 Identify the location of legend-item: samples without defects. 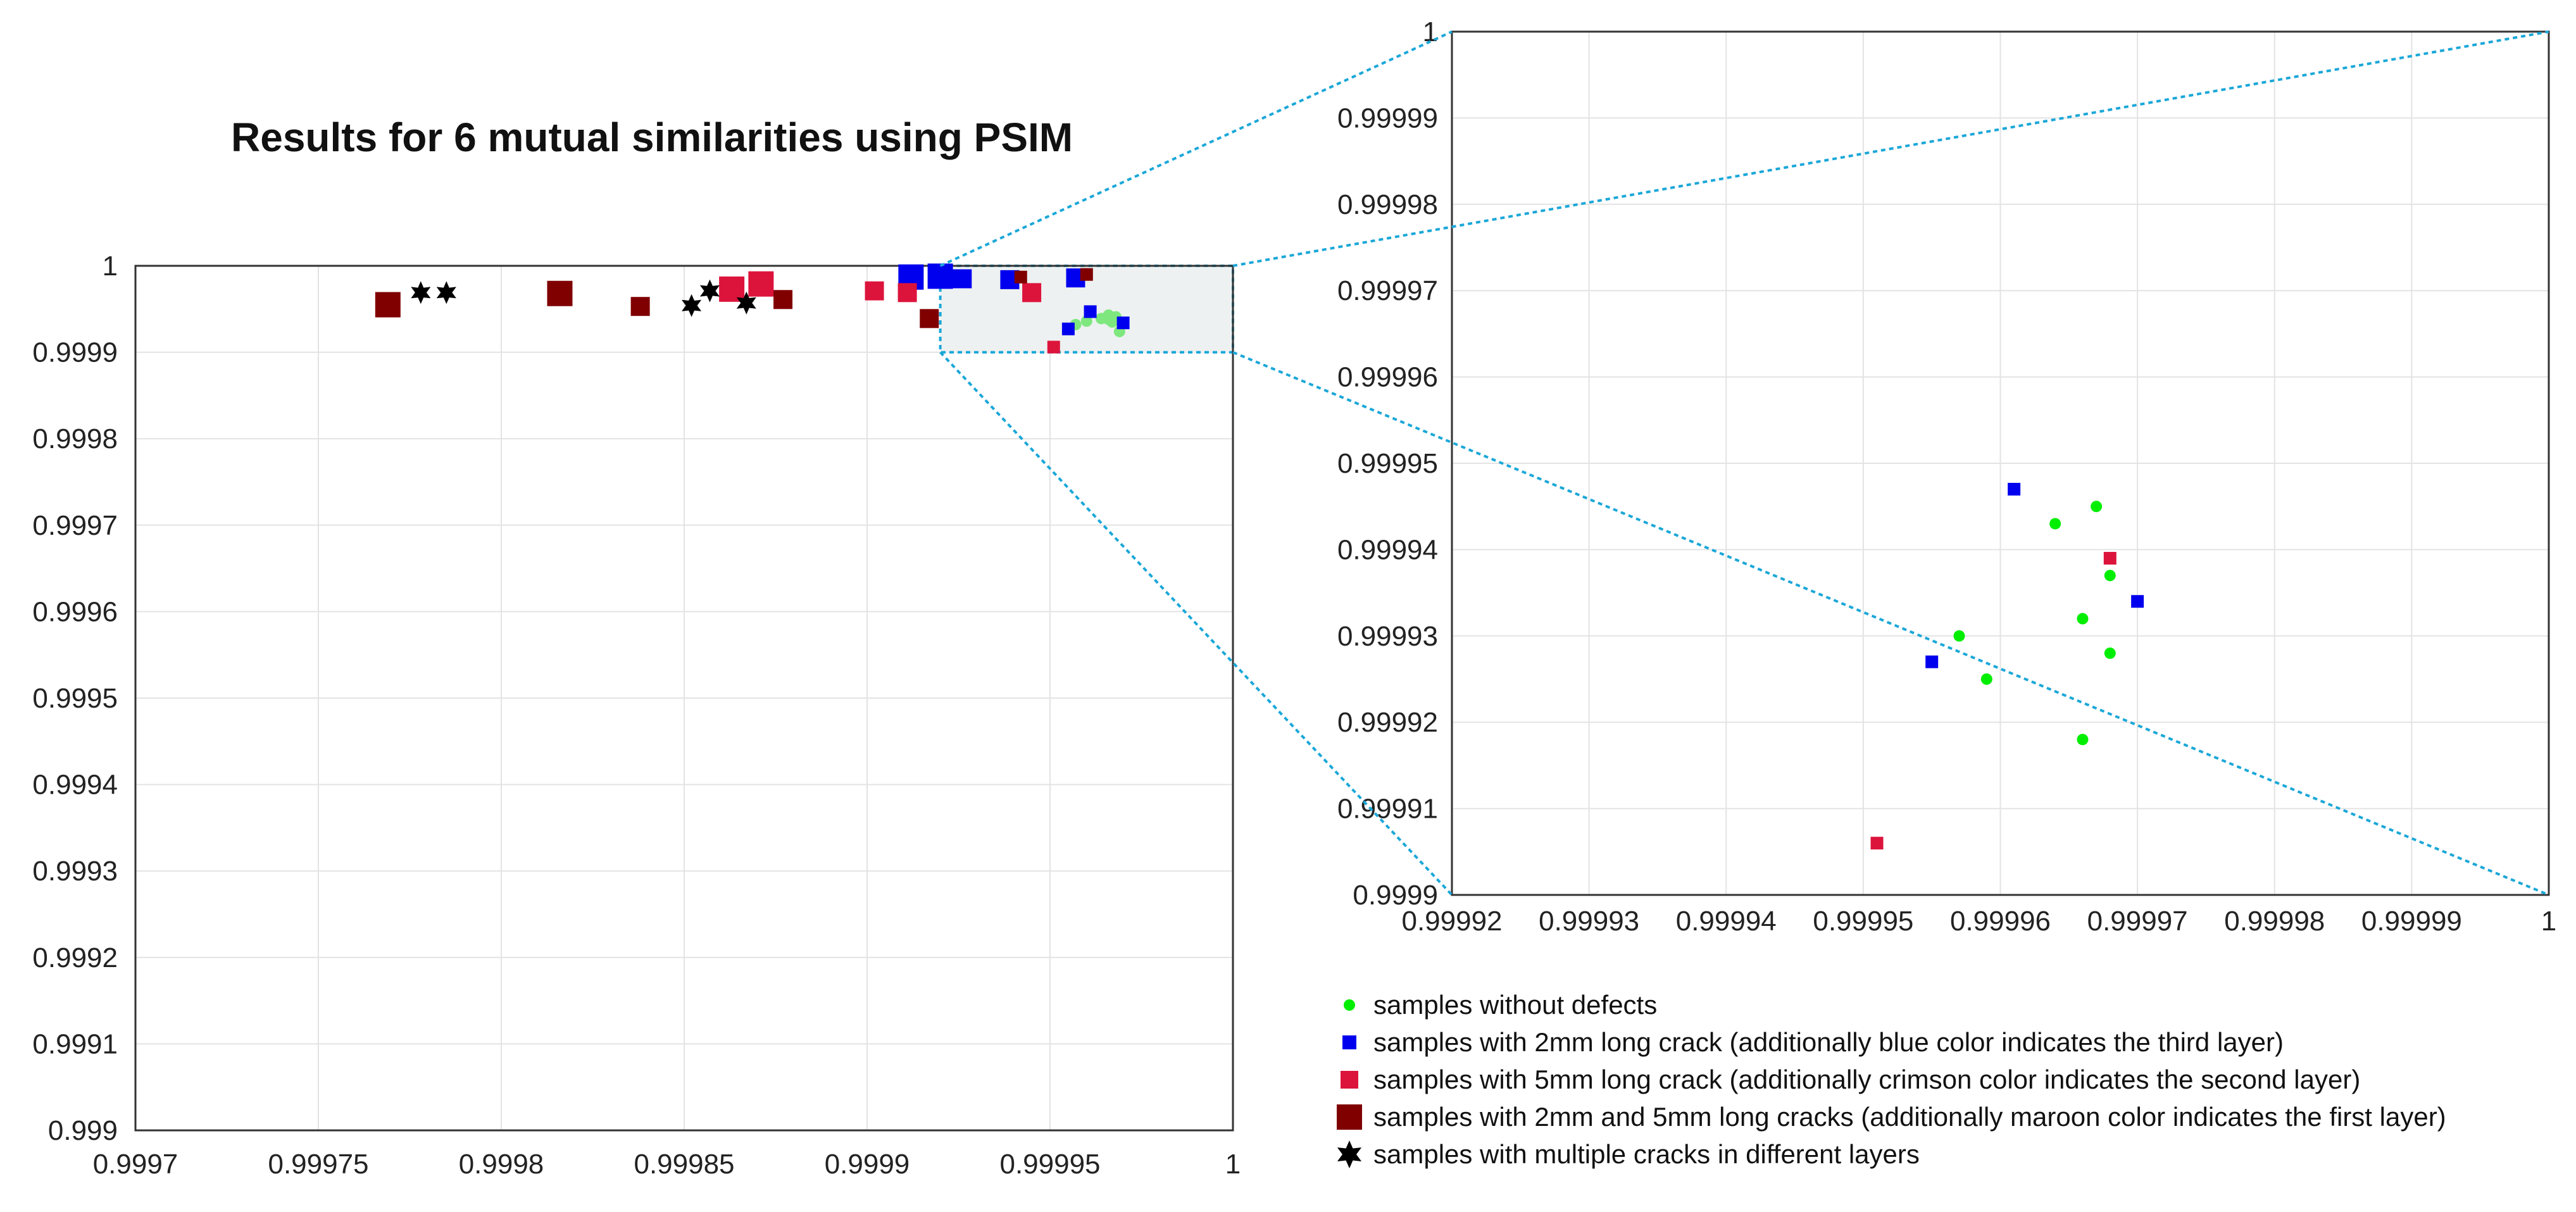
(1500, 1005).